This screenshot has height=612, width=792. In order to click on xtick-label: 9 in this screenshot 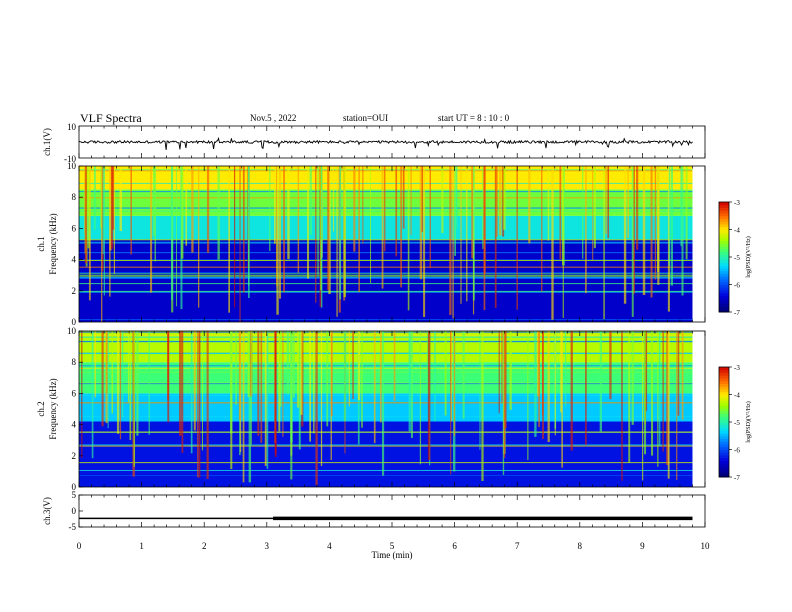, I will do `click(642, 546)`.